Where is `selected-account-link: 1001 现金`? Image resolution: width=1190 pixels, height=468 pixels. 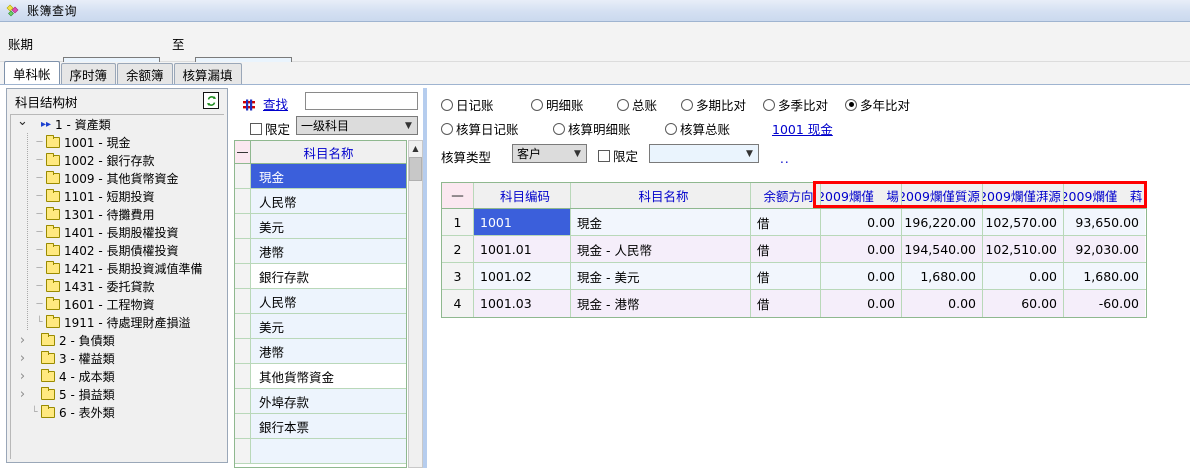 selected-account-link: 1001 现金 is located at coordinates (802, 129).